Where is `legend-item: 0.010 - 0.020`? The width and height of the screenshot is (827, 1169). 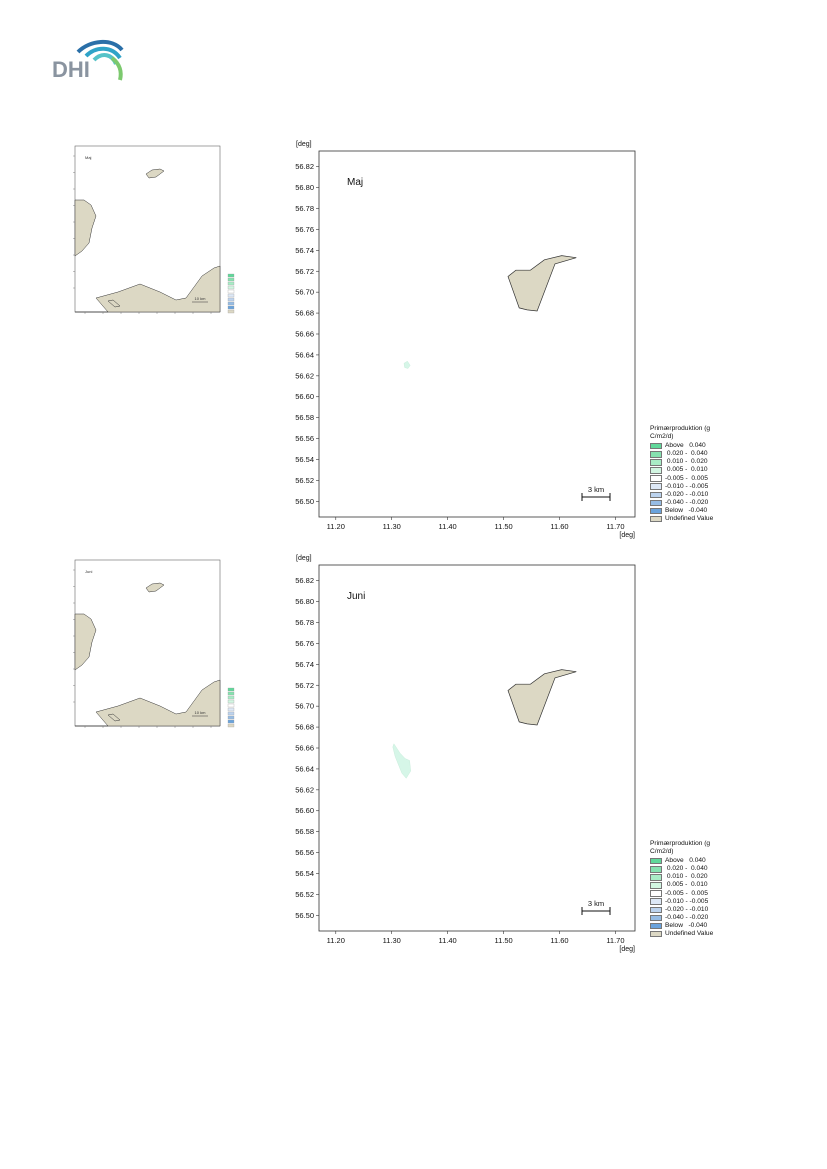 legend-item: 0.010 - 0.020 is located at coordinates (681, 877).